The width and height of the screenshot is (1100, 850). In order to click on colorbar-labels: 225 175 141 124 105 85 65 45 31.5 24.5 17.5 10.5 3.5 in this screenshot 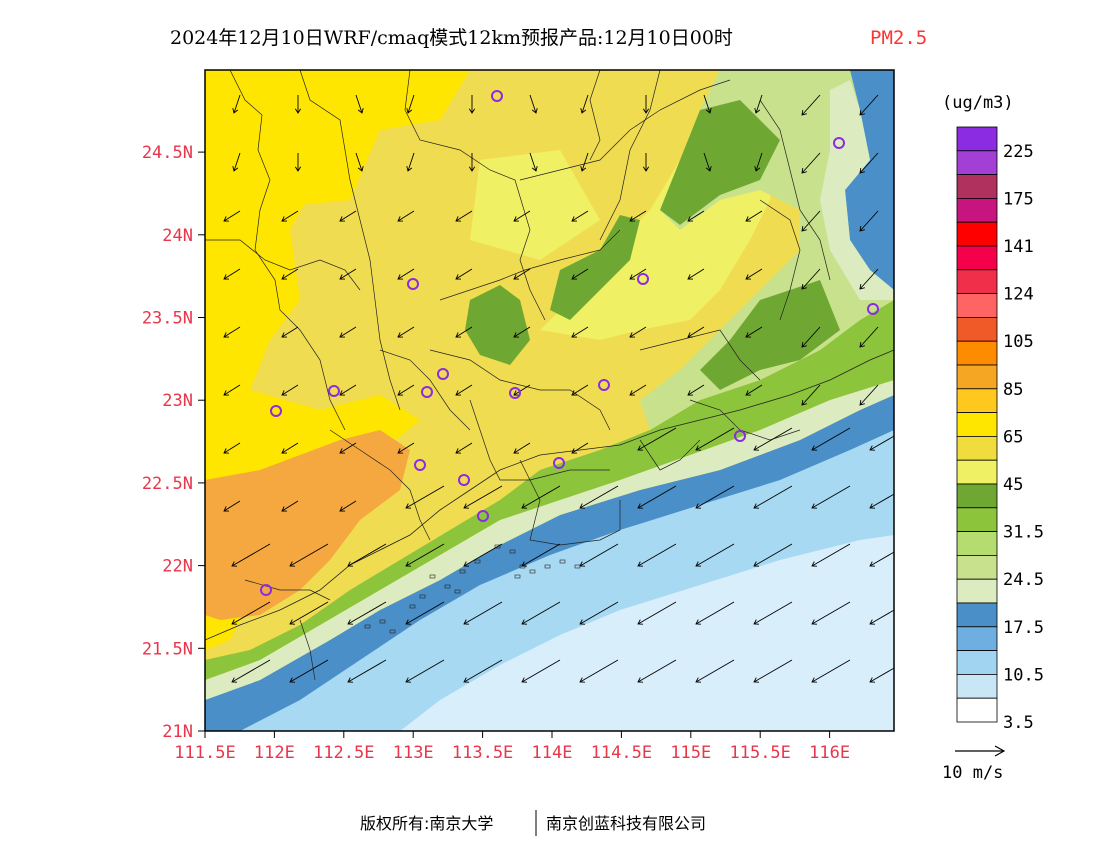, I will do `click(1023, 437)`.